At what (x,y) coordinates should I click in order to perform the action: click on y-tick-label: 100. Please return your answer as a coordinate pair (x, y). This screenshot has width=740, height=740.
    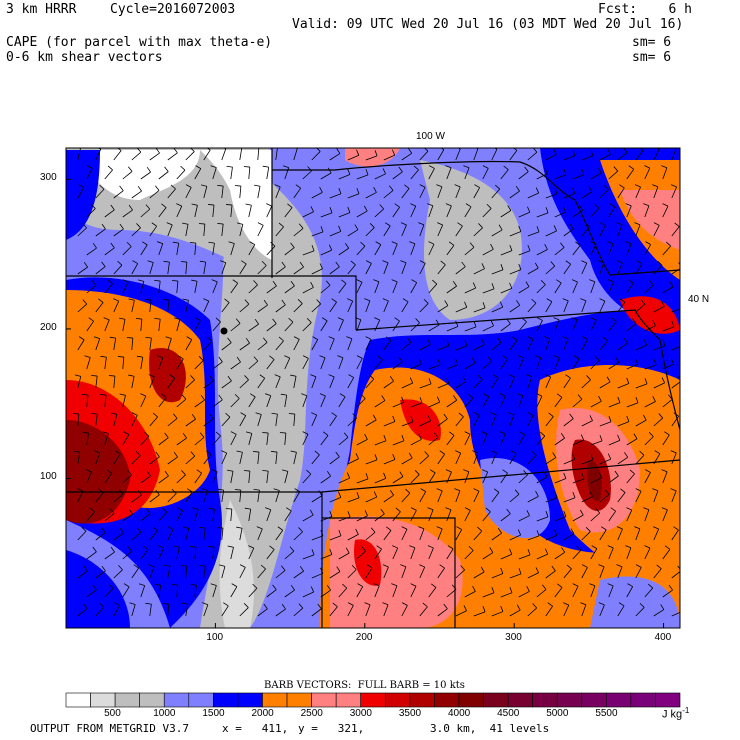
    Looking at the image, I should click on (48, 477).